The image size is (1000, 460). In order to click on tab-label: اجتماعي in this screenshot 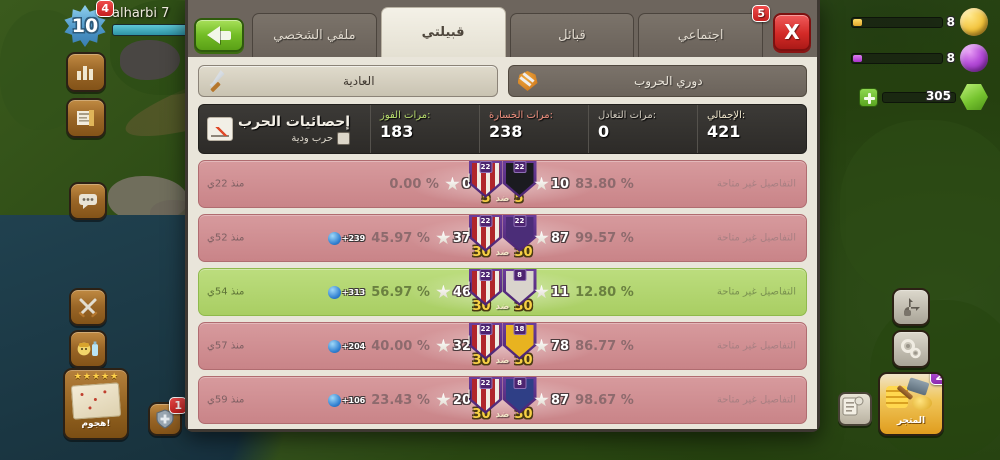, I will do `click(700, 35)`.